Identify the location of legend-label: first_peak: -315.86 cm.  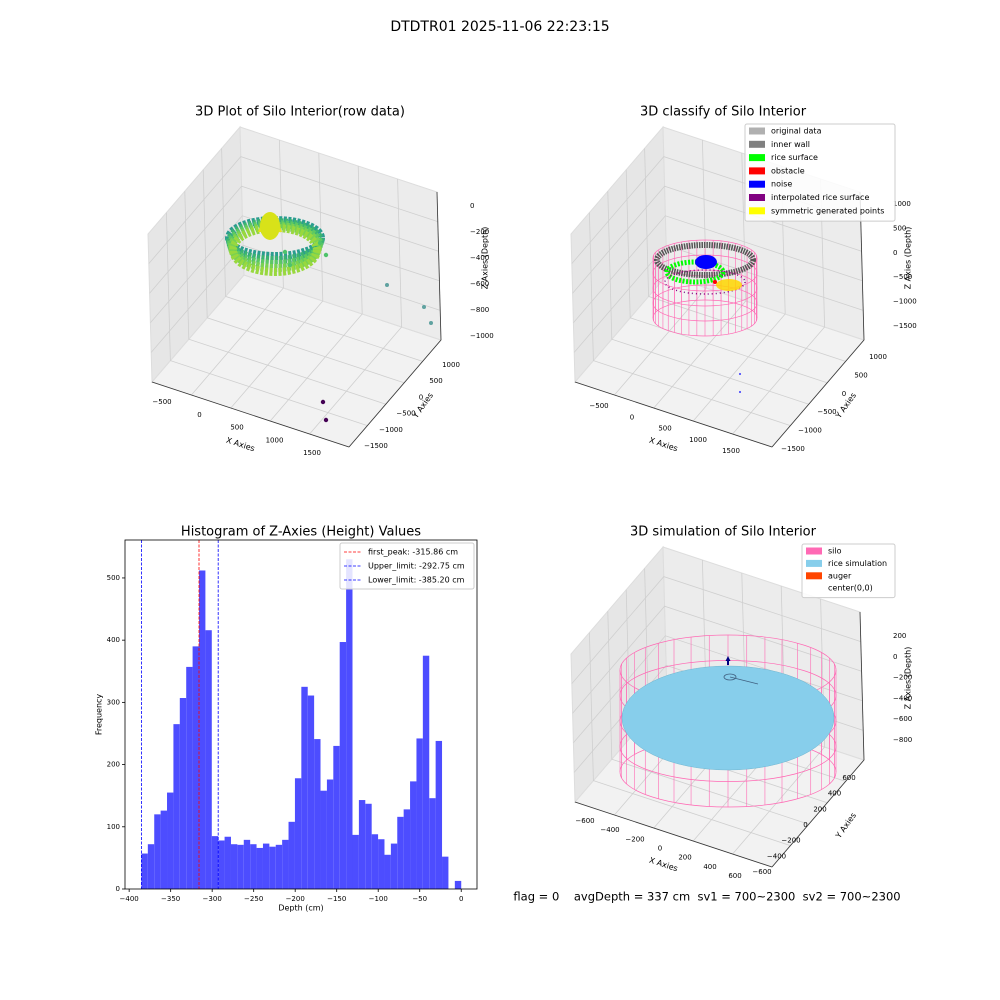
(413, 552).